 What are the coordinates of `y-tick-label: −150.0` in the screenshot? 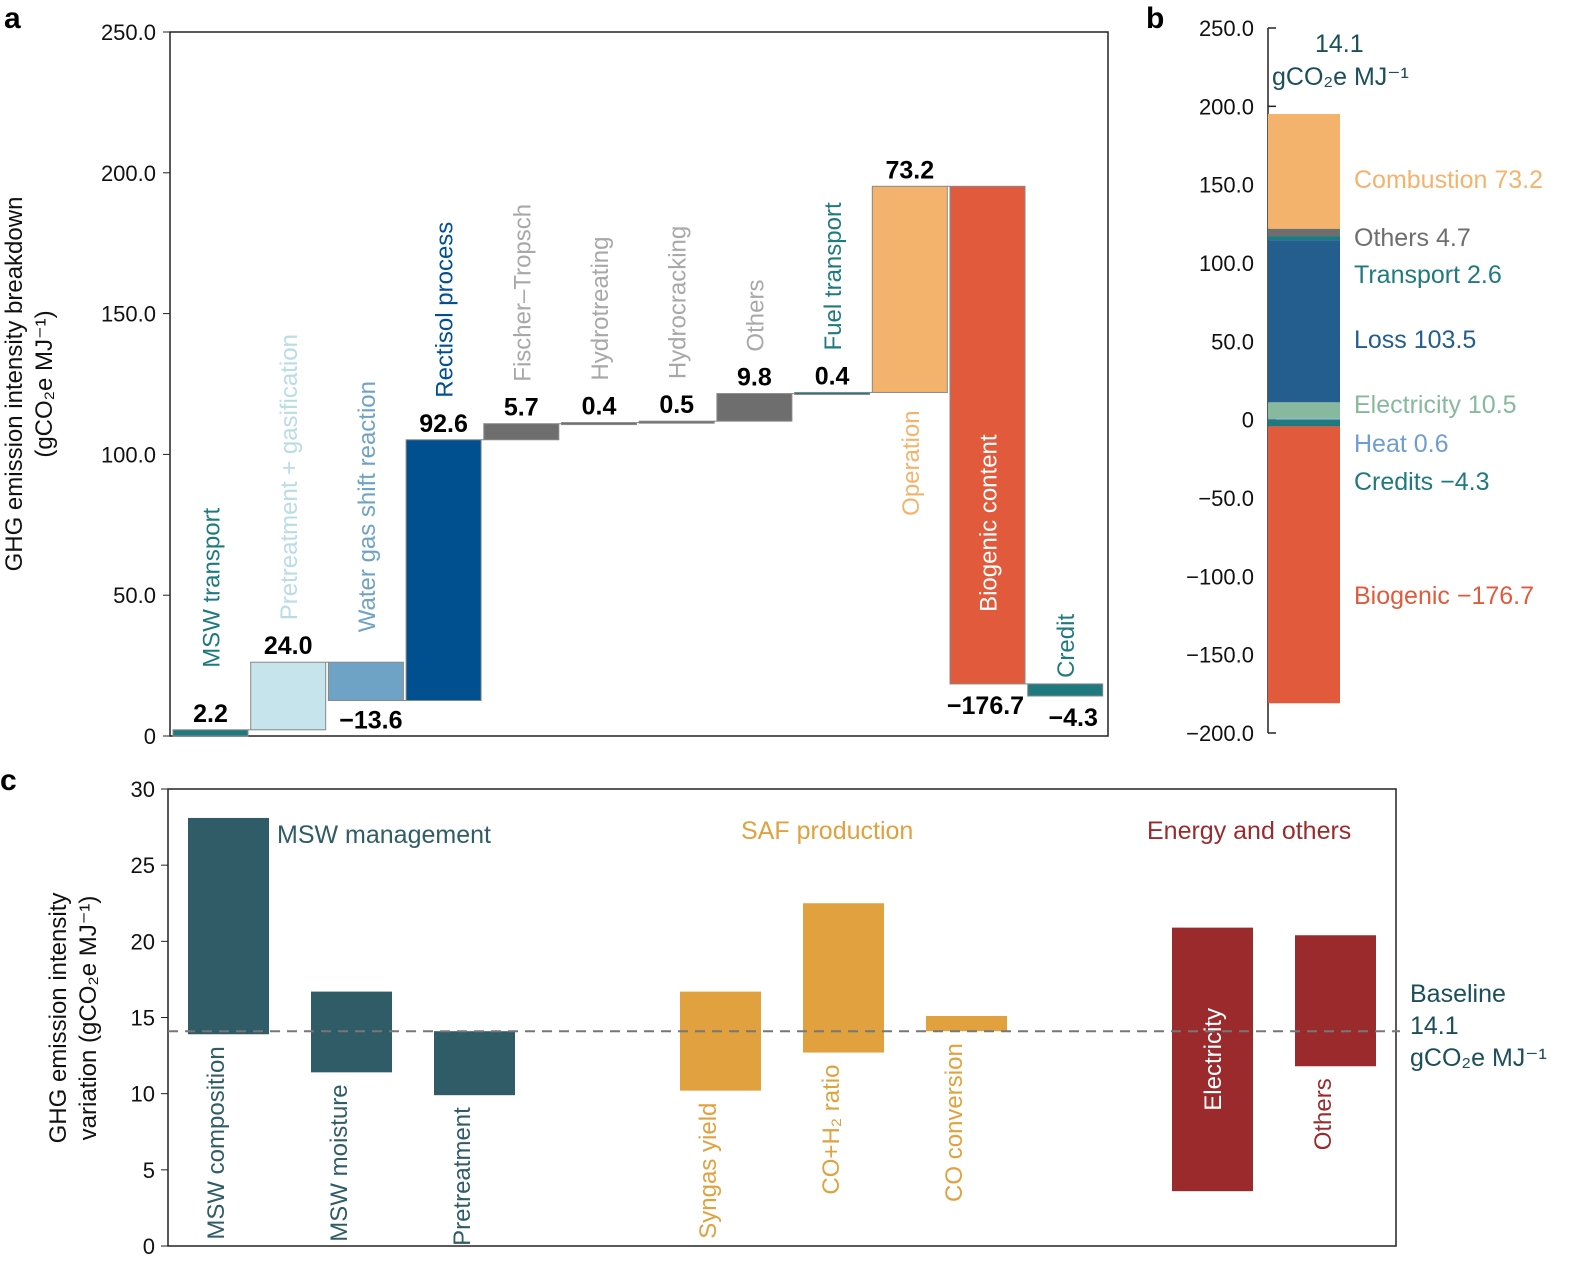 It's located at (1220, 655).